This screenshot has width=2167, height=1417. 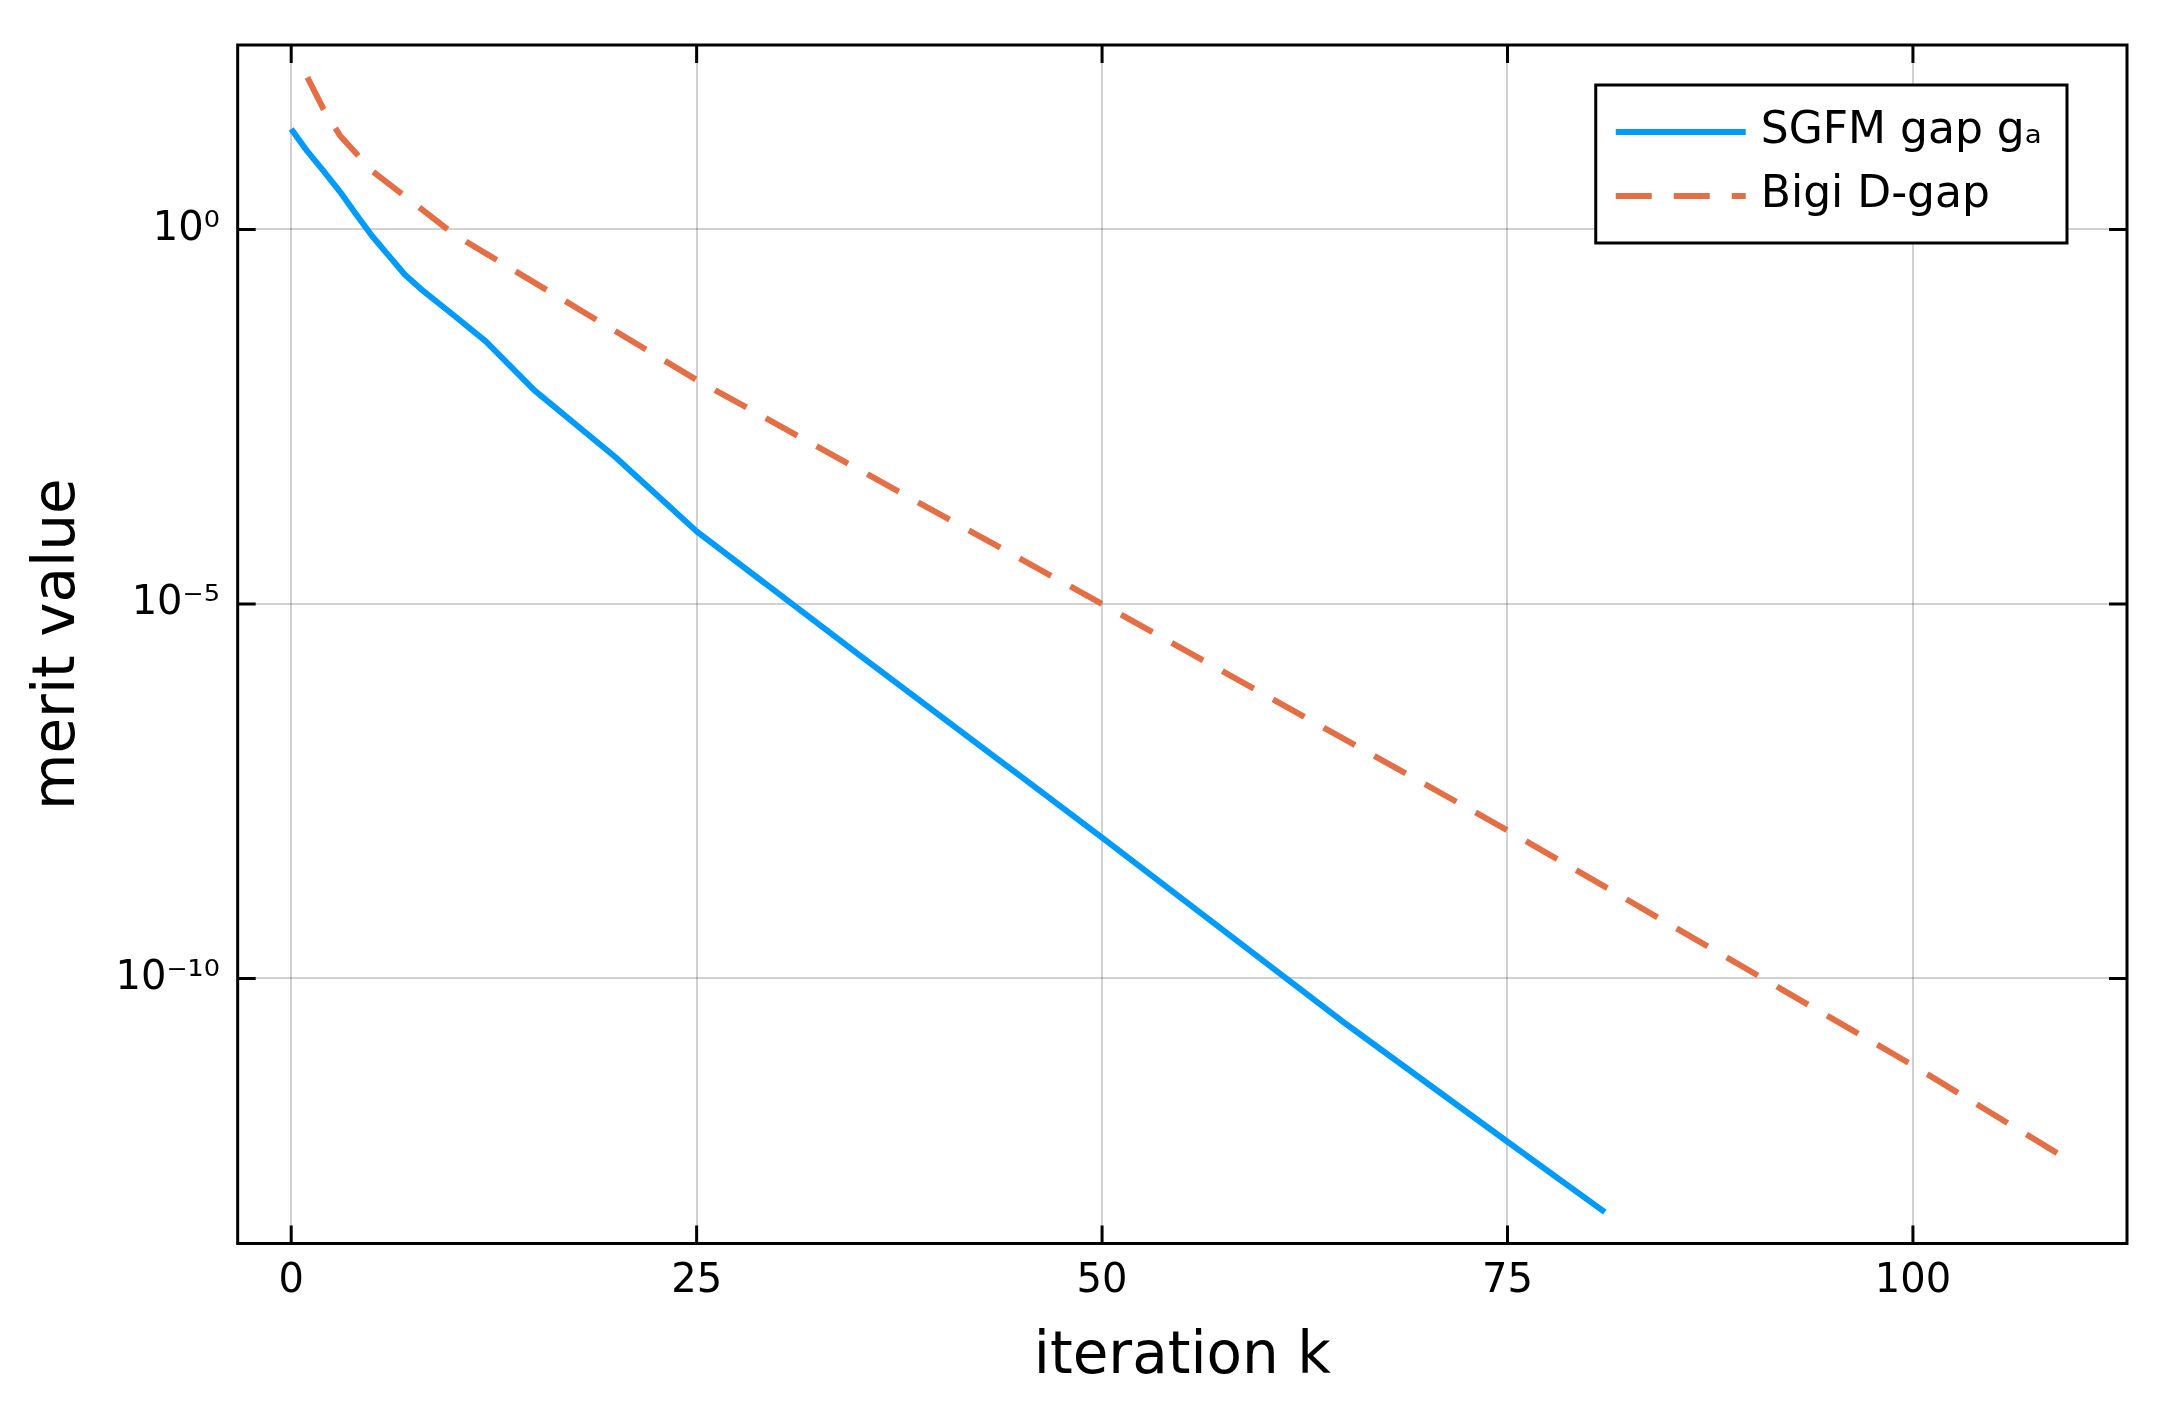 I want to click on y-tick-label: 10⁰, so click(x=186, y=225).